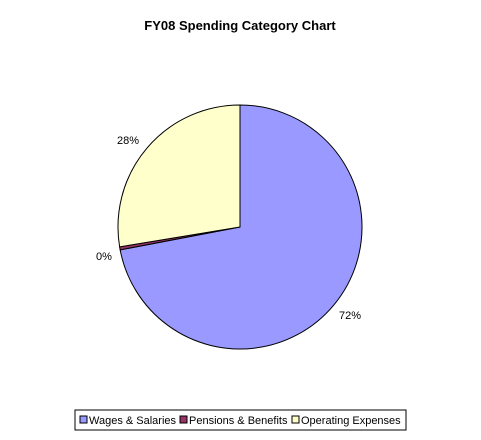  What do you see at coordinates (179, 176) in the screenshot?
I see `pie-slice-operating-expenses` at bounding box center [179, 176].